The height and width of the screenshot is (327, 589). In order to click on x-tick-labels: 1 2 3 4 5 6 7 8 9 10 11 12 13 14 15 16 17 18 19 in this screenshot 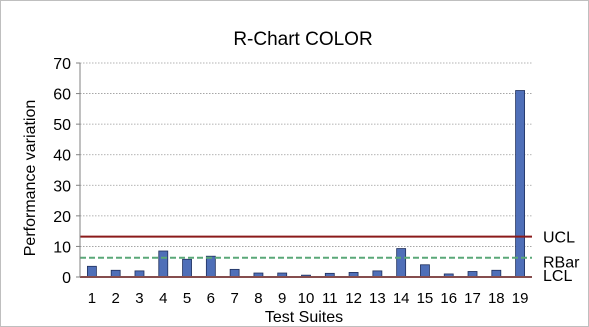, I will do `click(308, 298)`.